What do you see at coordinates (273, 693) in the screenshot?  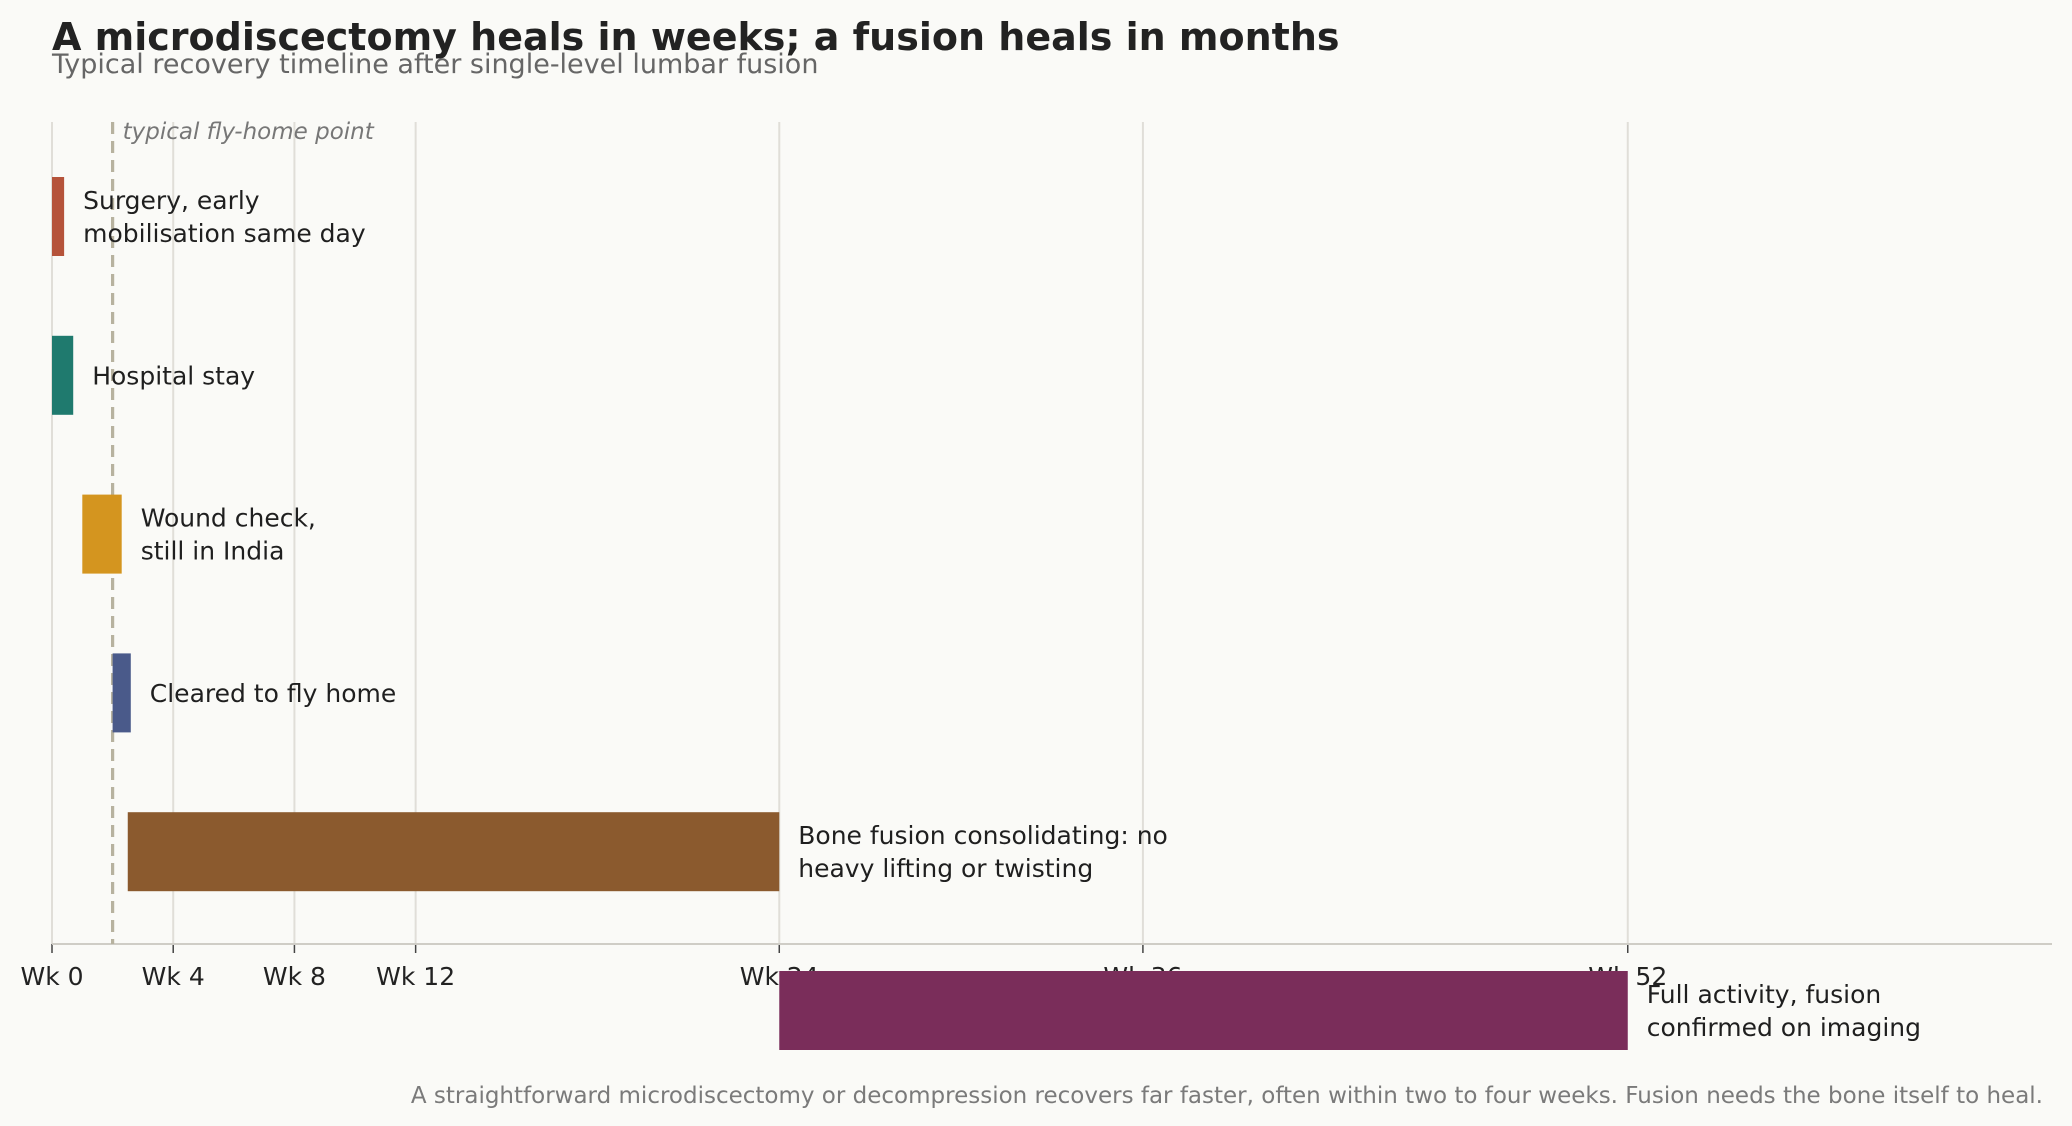 I see `task-label: Cleared to fly home` at bounding box center [273, 693].